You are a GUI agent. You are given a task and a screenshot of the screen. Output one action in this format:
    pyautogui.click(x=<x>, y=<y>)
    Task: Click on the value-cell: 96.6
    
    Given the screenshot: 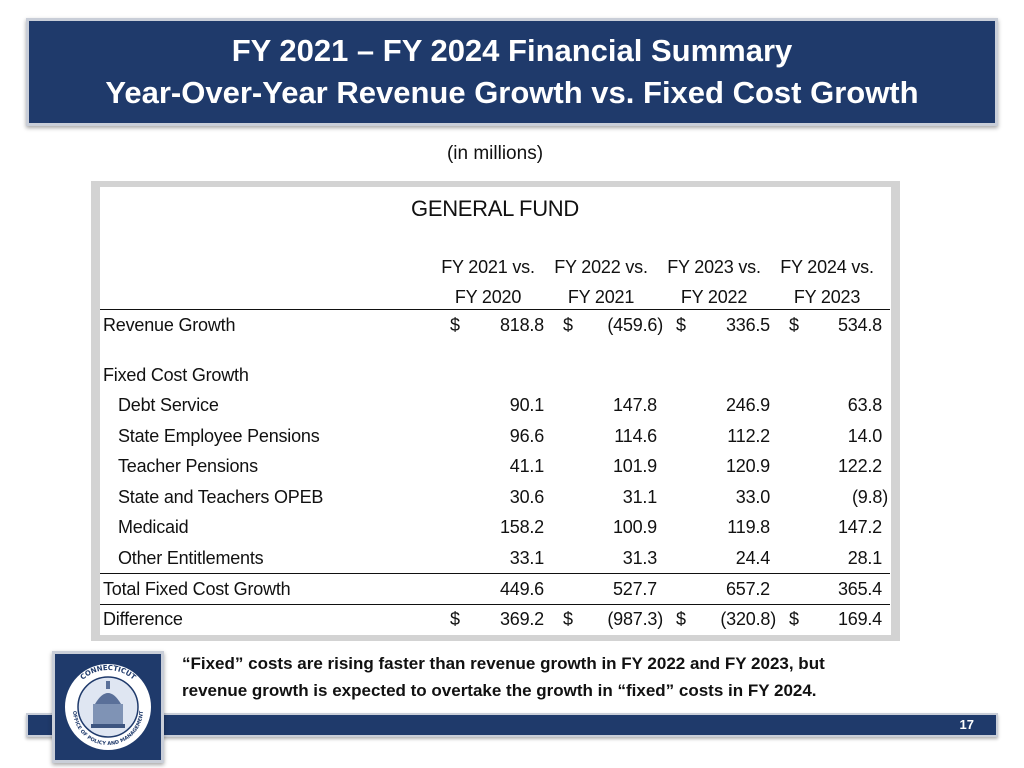 What is the action you would take?
    pyautogui.click(x=526, y=435)
    